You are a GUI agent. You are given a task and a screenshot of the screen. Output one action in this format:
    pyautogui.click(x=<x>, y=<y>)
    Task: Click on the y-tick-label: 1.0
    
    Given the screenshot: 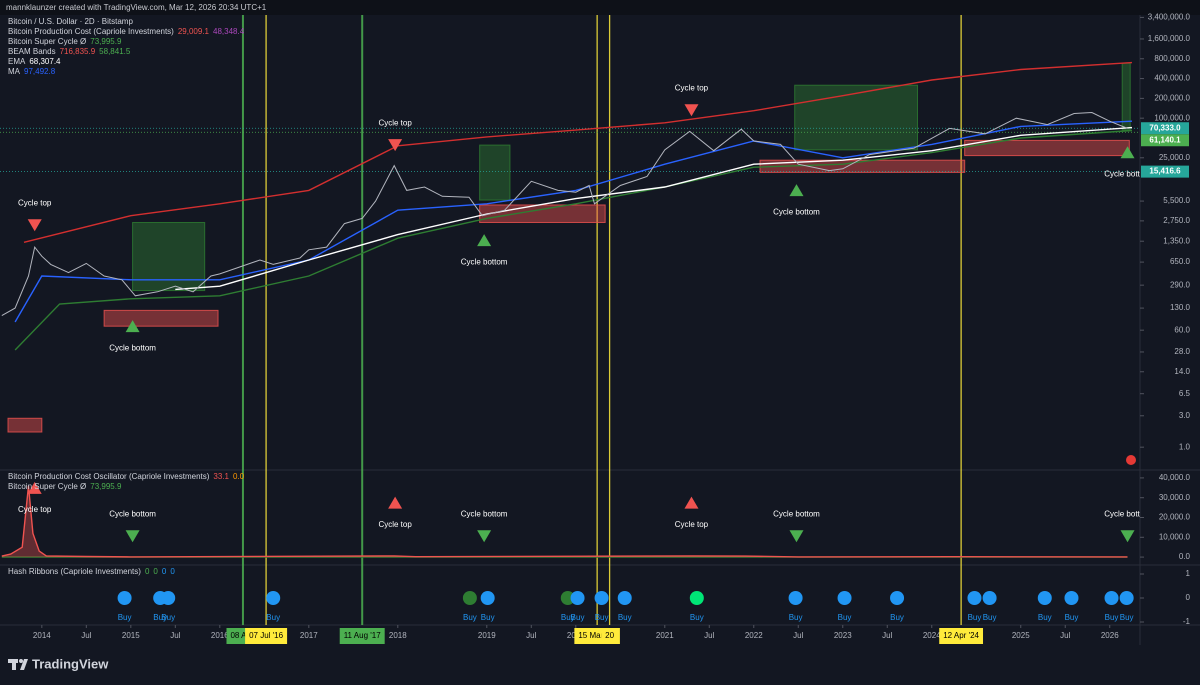 What is the action you would take?
    pyautogui.click(x=1185, y=446)
    